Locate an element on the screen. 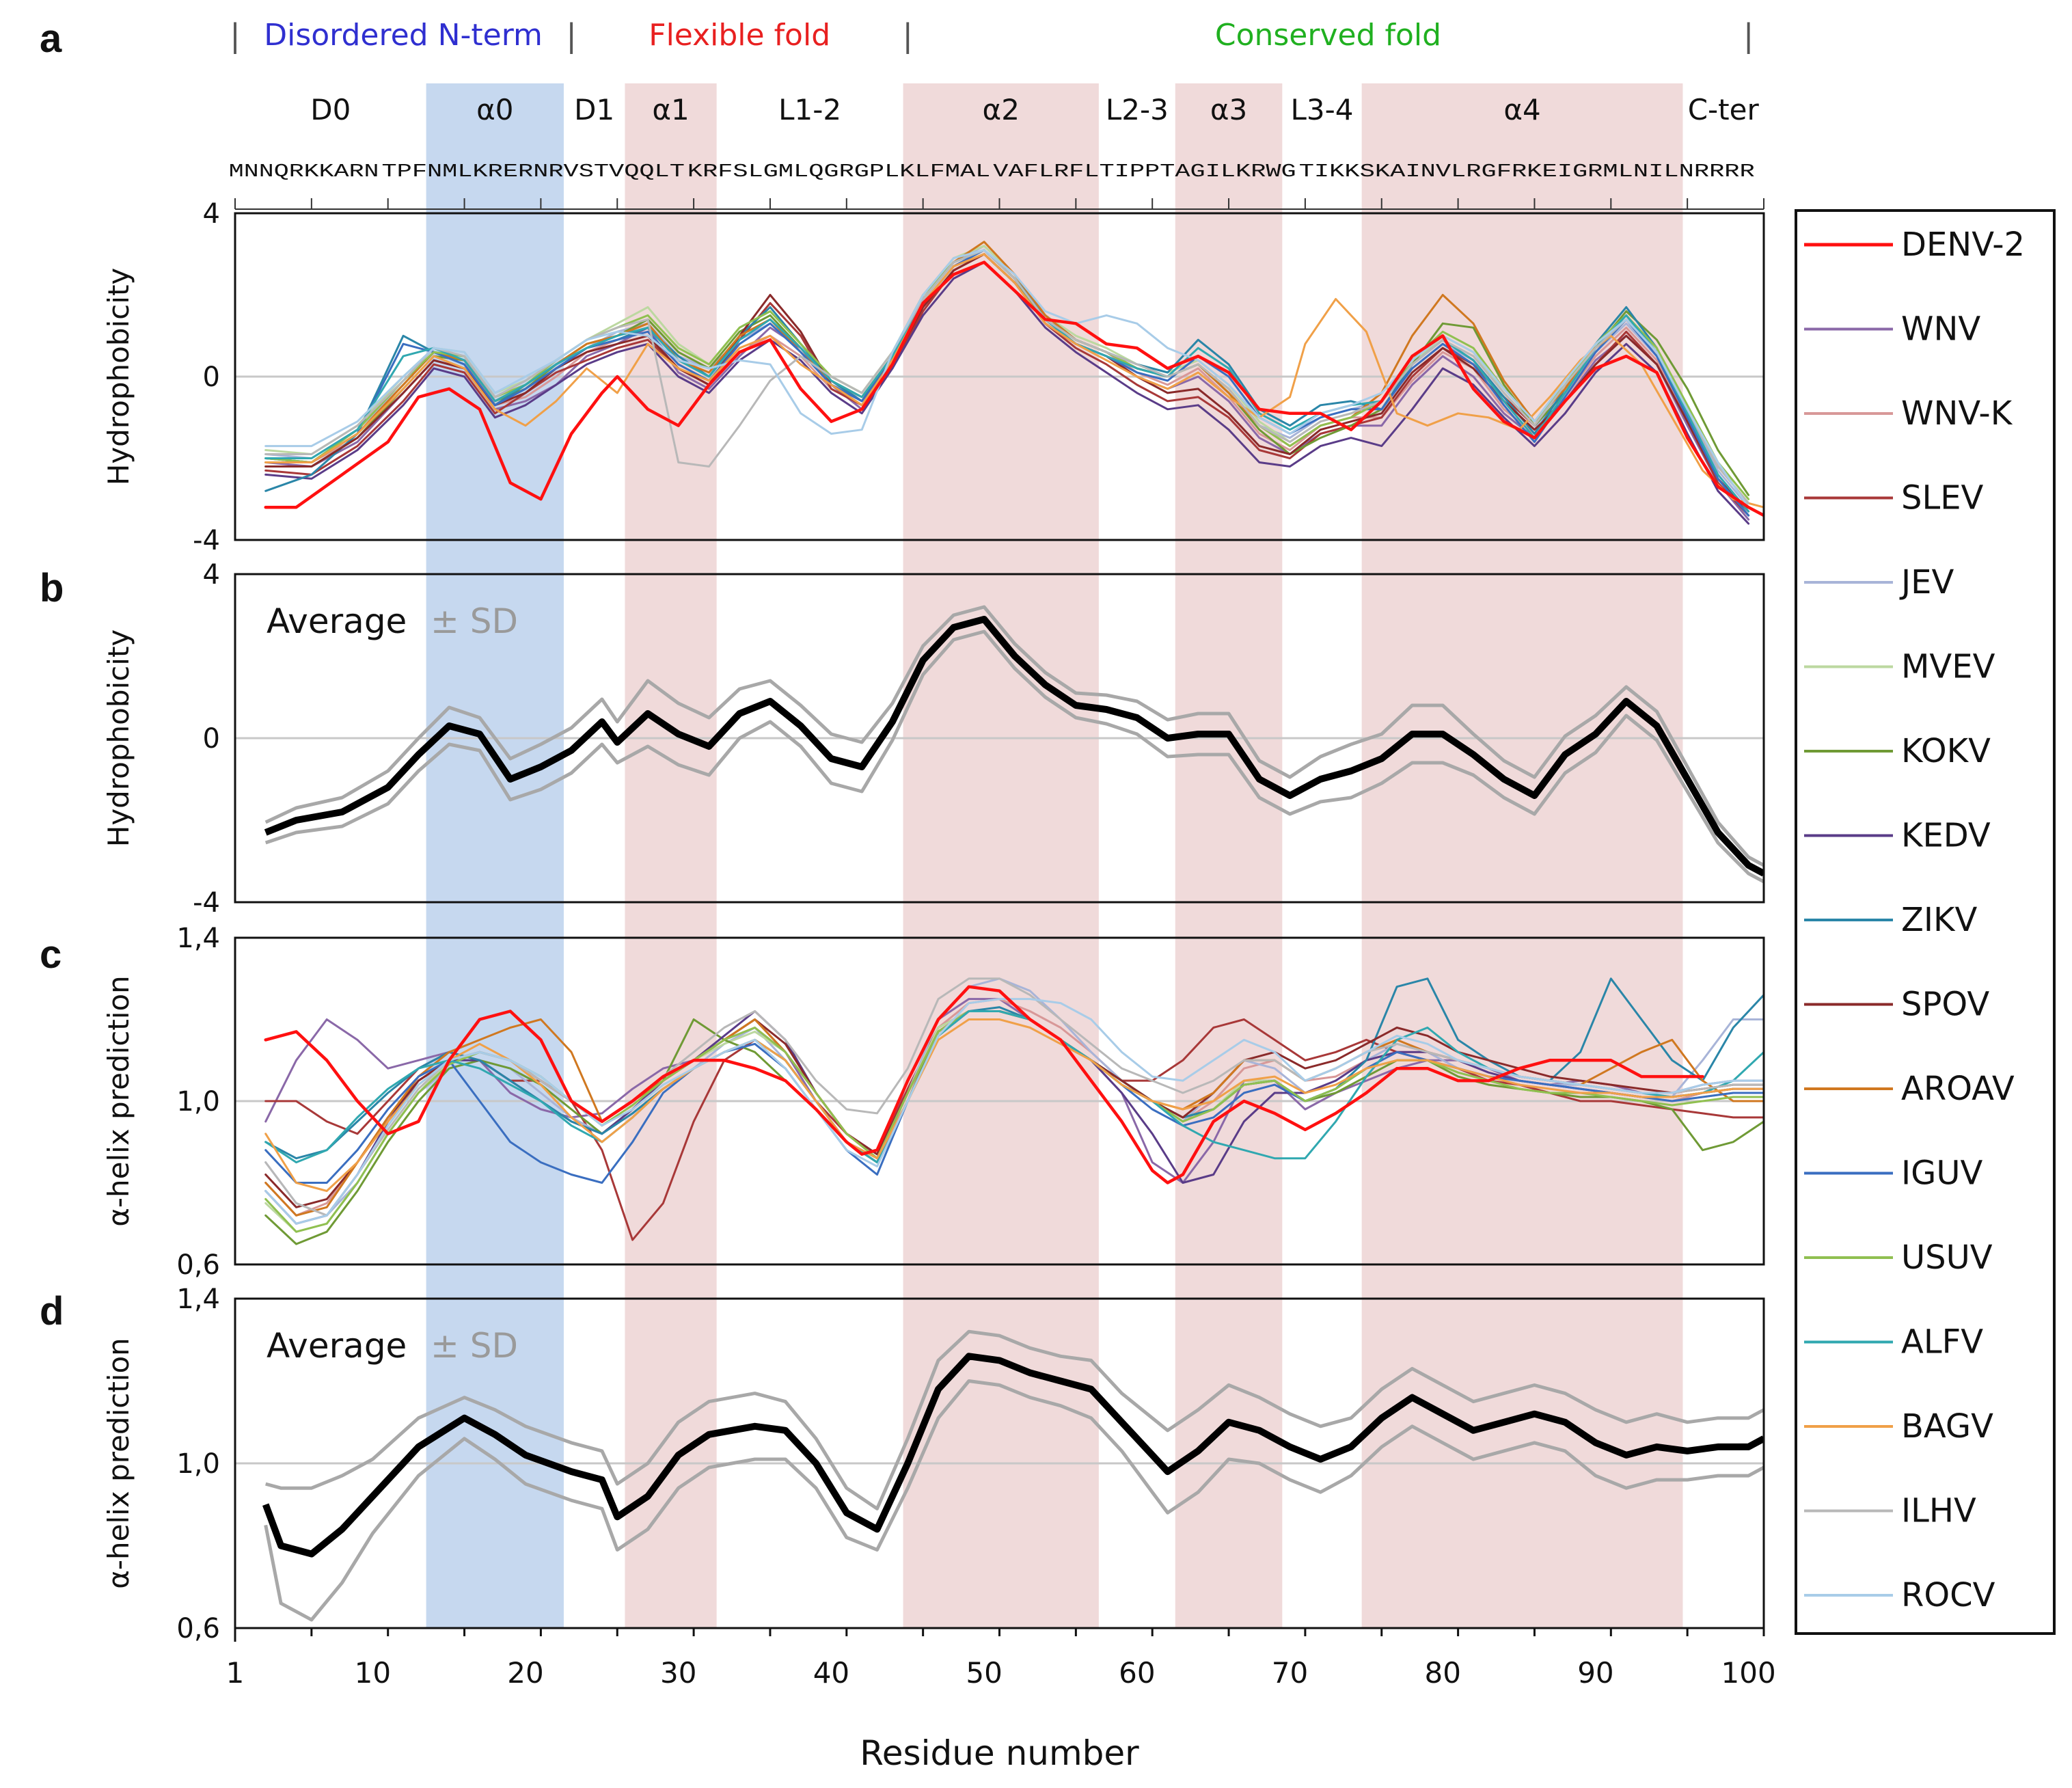 The width and height of the screenshot is (2072, 1788). sequence-chunk-4: TIKKSKAINVLRGFRKEIGRMLNILNRRRR is located at coordinates (1527, 172).